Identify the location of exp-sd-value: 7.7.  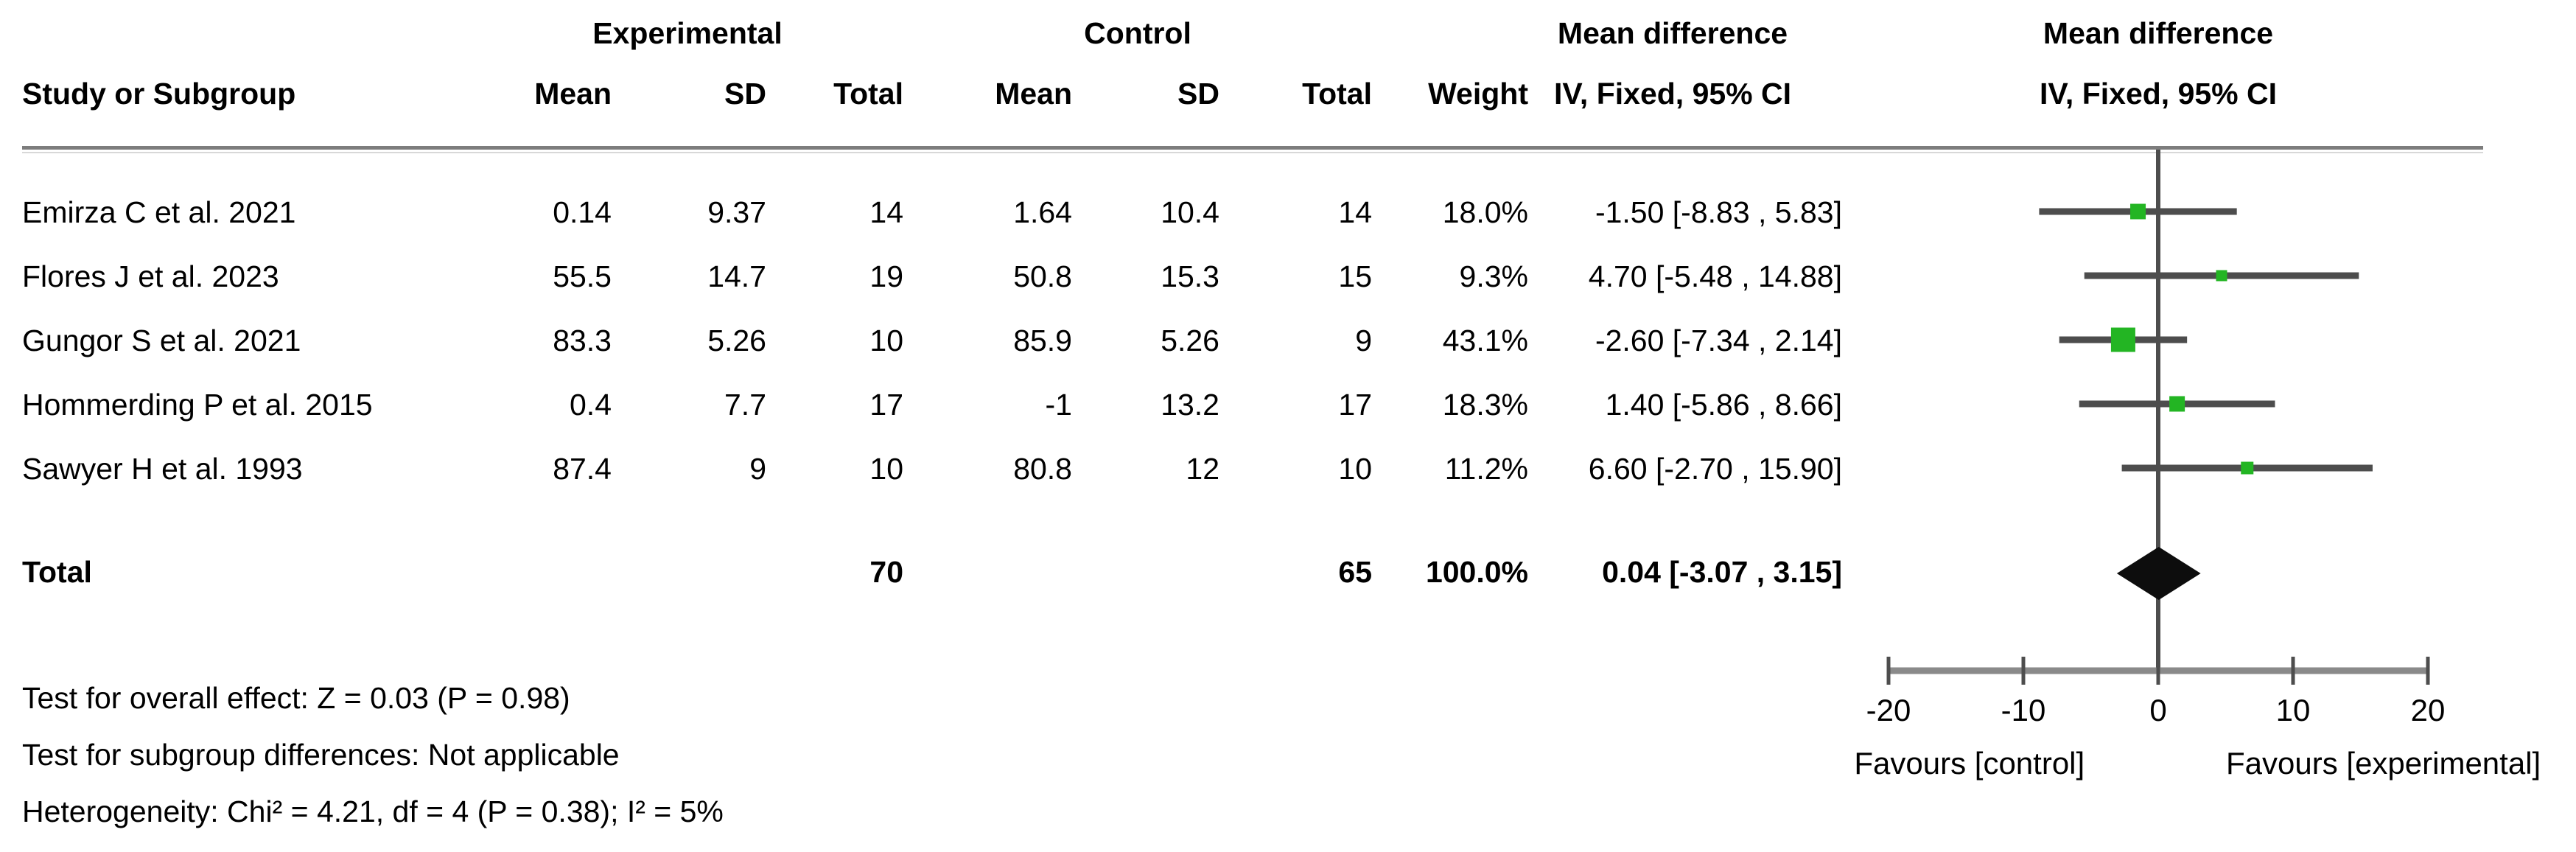
(745, 405).